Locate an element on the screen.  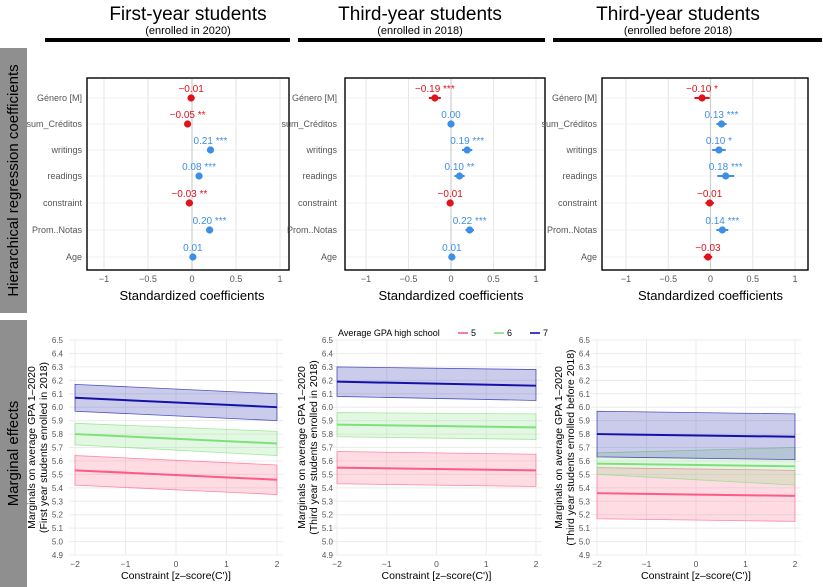
coef-label: 0.10 * is located at coordinates (719, 141).